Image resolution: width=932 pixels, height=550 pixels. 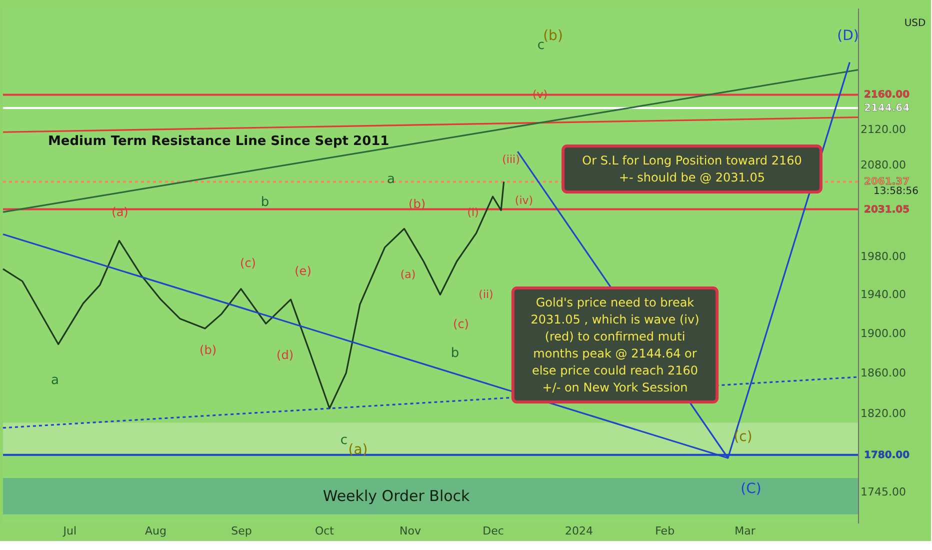 I want to click on annotation: (e), so click(x=303, y=271).